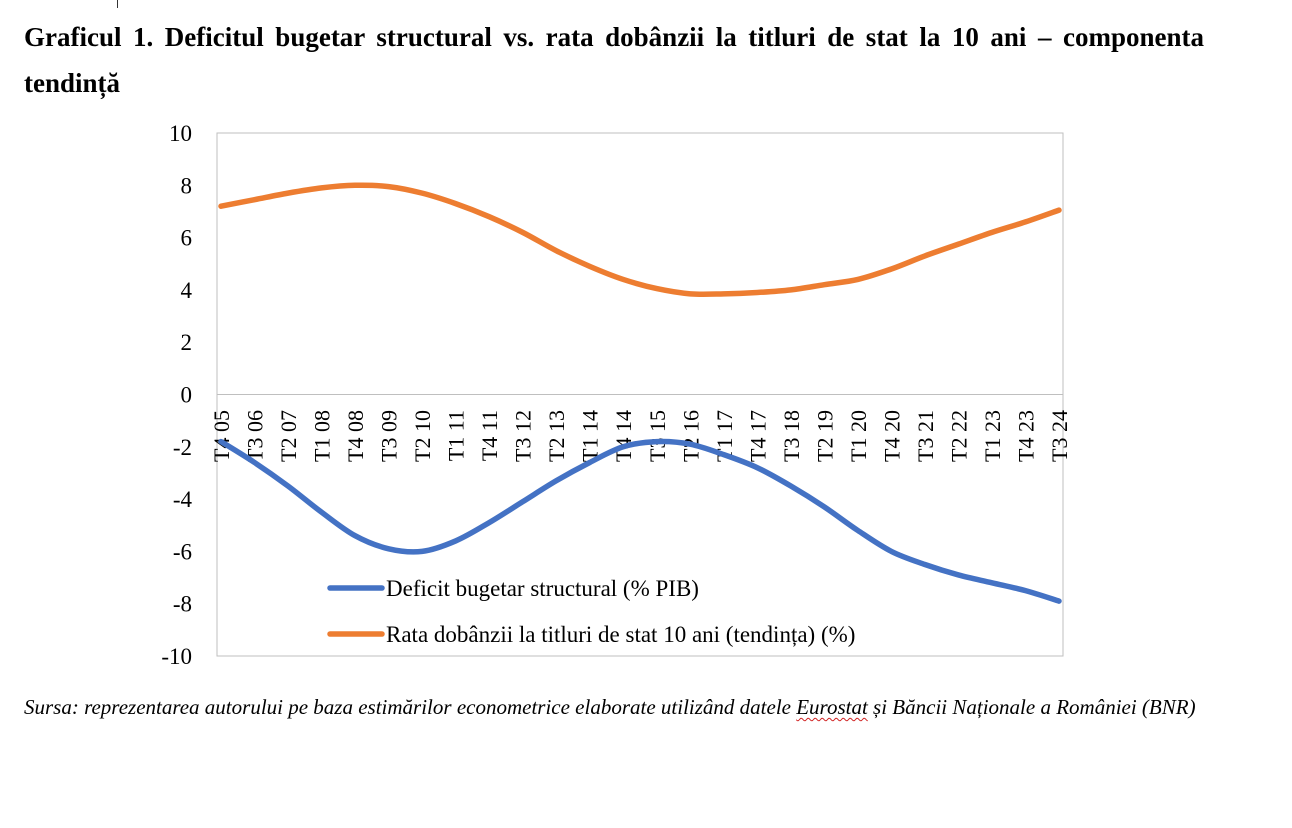 The width and height of the screenshot is (1292, 828). I want to click on legend-label: Deficit bugetar structural (% PIB), so click(542, 588).